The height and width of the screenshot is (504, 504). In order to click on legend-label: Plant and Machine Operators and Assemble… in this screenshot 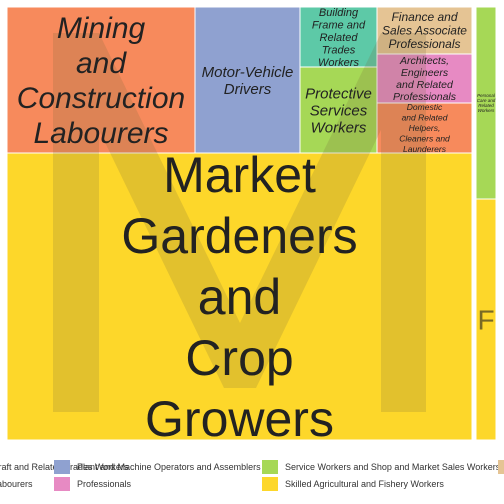, I will do `click(169, 467)`.